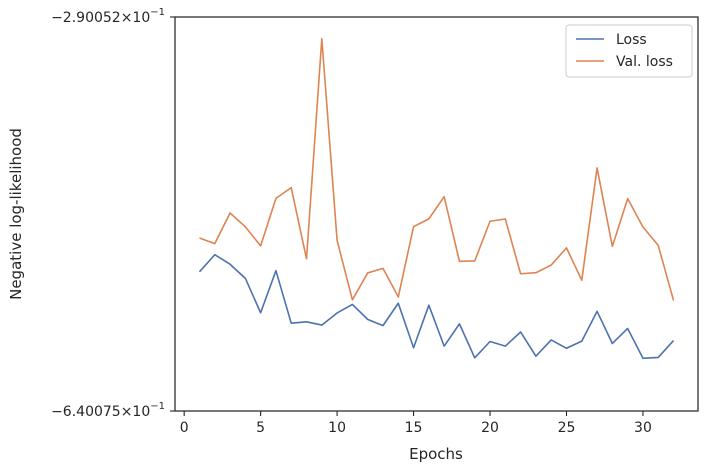 The width and height of the screenshot is (708, 471). I want to click on x-axis-label: Epochs, so click(436, 454).